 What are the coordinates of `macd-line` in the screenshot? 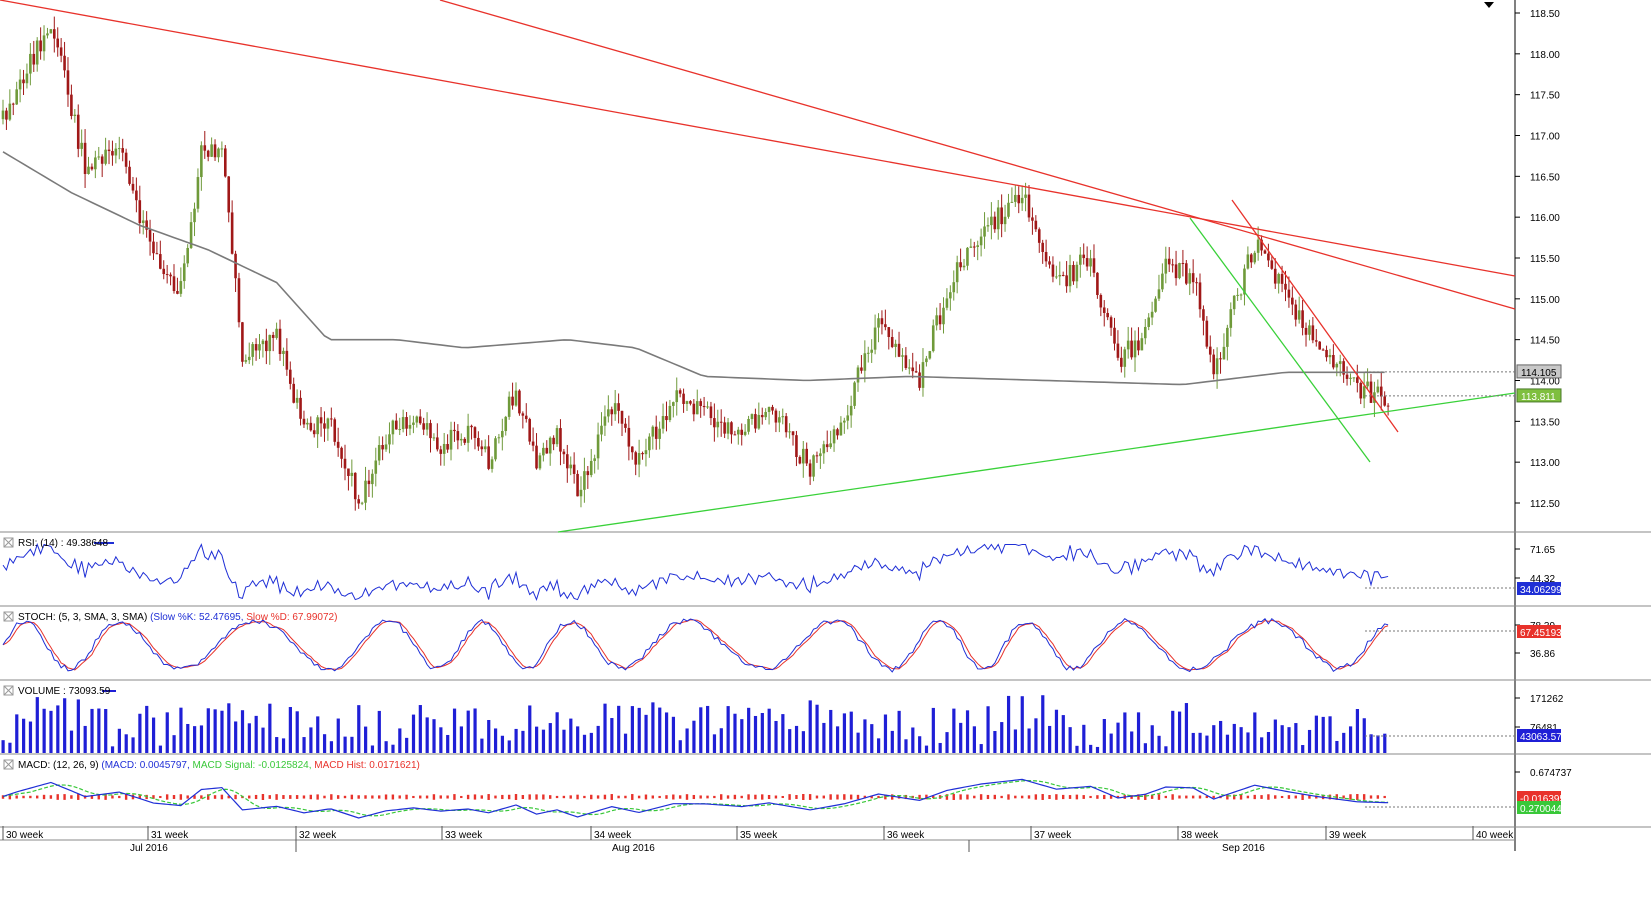 It's located at (695, 798).